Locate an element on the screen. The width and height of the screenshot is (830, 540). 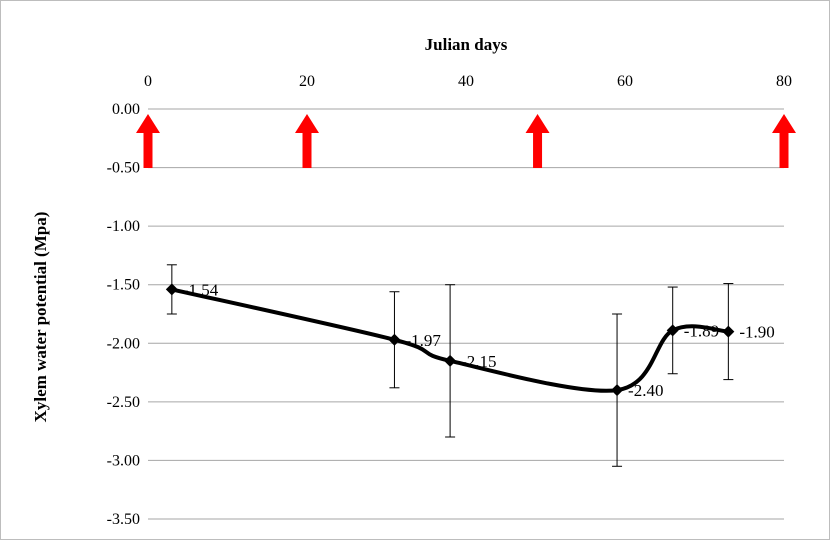
y-axis-title: Xylem water potential (Mpa) is located at coordinates (40, 317).